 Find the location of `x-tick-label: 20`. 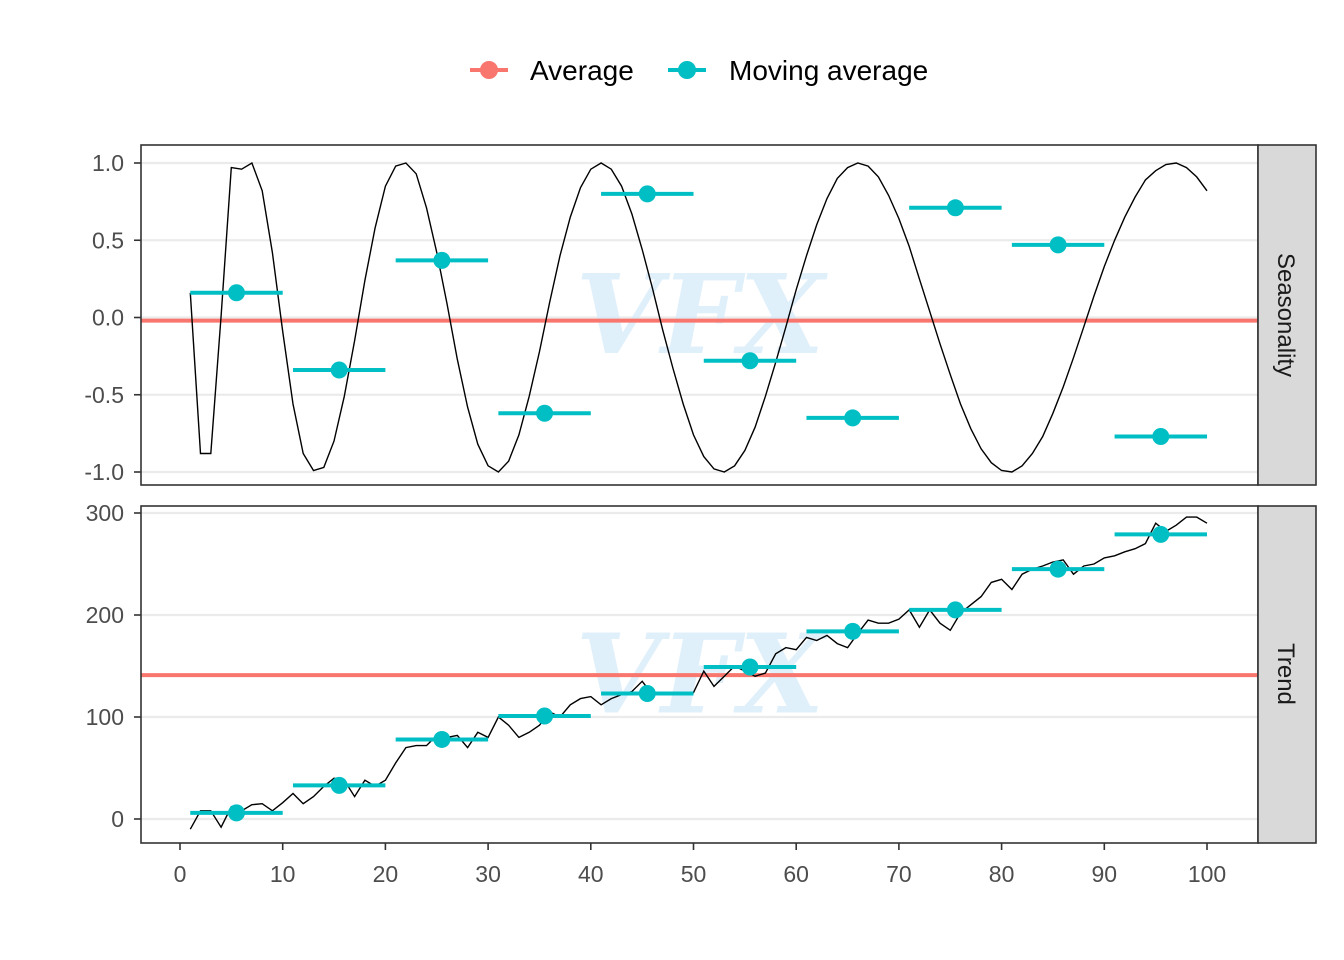

x-tick-label: 20 is located at coordinates (386, 874).